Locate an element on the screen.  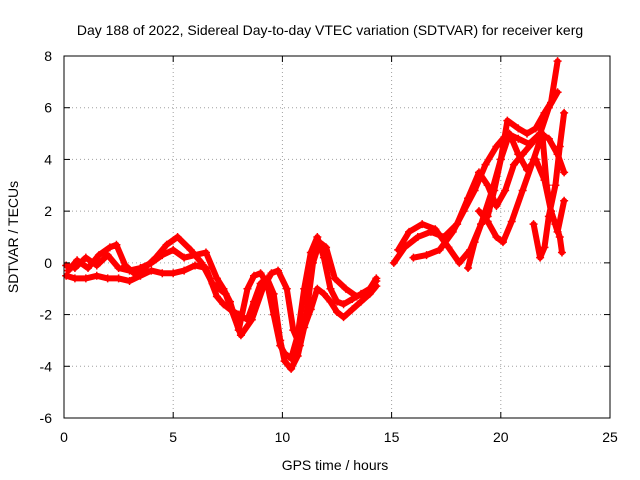
x-tick-label: 0 is located at coordinates (64, 437).